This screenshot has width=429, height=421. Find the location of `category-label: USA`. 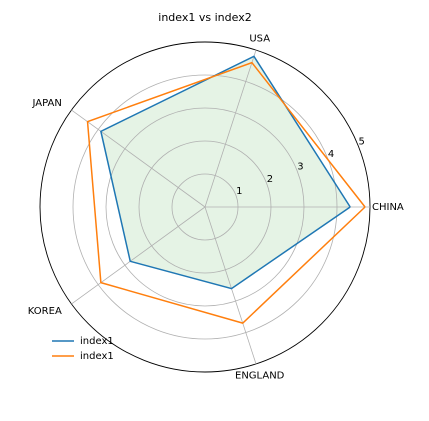

category-label: USA is located at coordinates (259, 39).